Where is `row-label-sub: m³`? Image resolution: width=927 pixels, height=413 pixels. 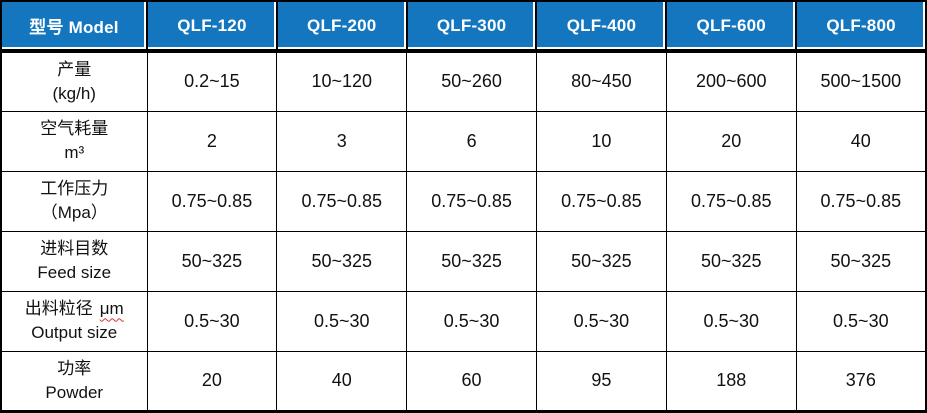 row-label-sub: m³ is located at coordinates (74, 153).